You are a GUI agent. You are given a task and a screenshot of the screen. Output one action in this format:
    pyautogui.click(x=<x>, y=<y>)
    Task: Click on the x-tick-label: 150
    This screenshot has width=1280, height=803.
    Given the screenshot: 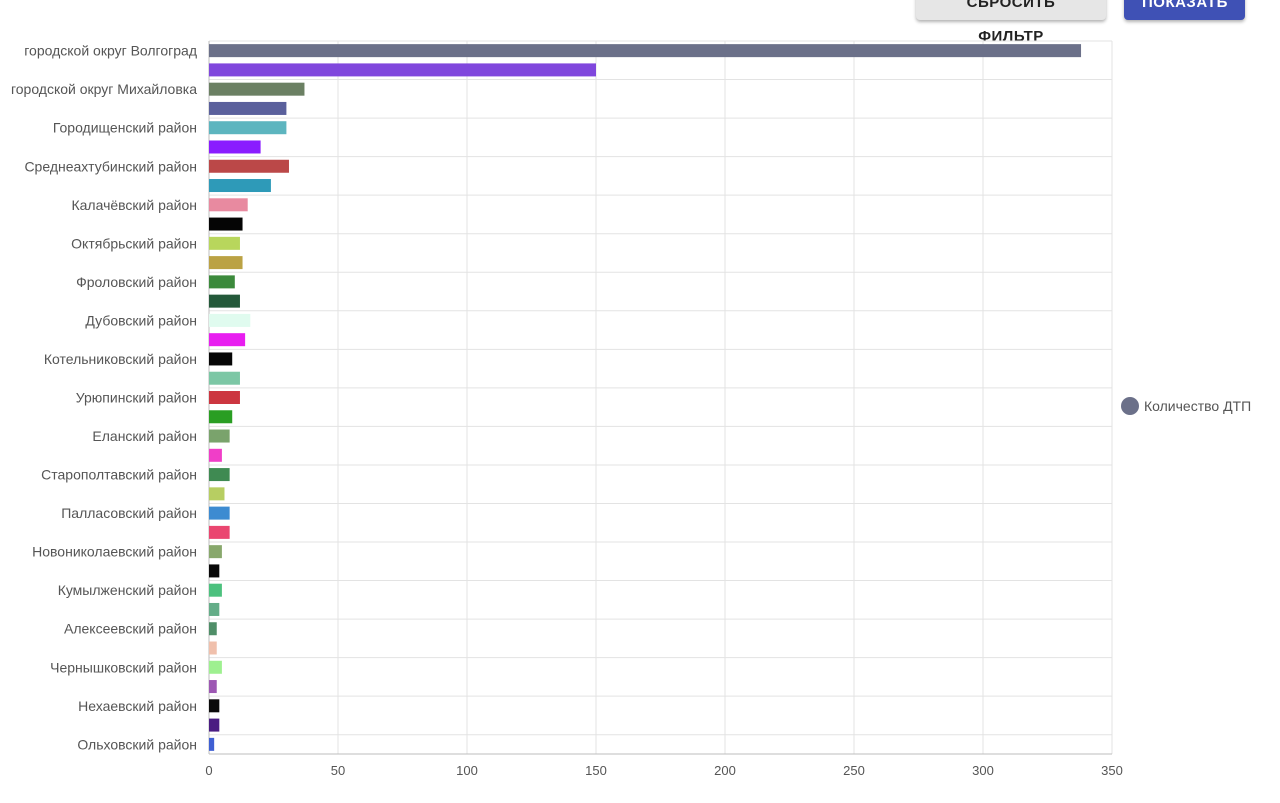 What is the action you would take?
    pyautogui.click(x=596, y=770)
    